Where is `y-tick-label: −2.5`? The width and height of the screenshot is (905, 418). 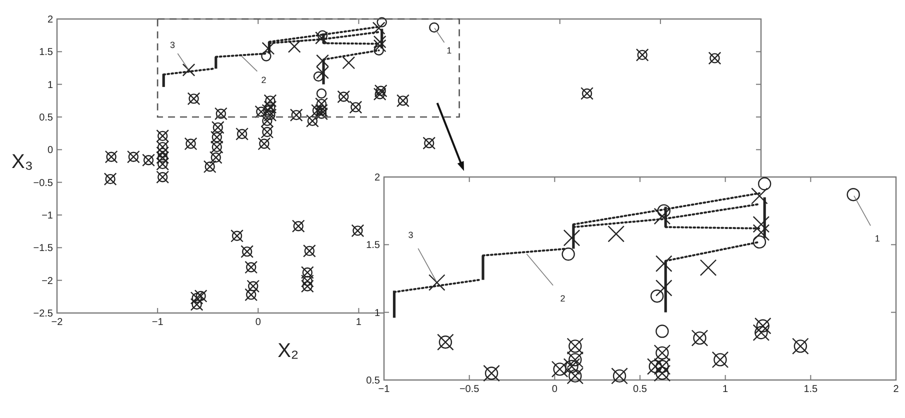
y-tick-label: −2.5 is located at coordinates (43, 314).